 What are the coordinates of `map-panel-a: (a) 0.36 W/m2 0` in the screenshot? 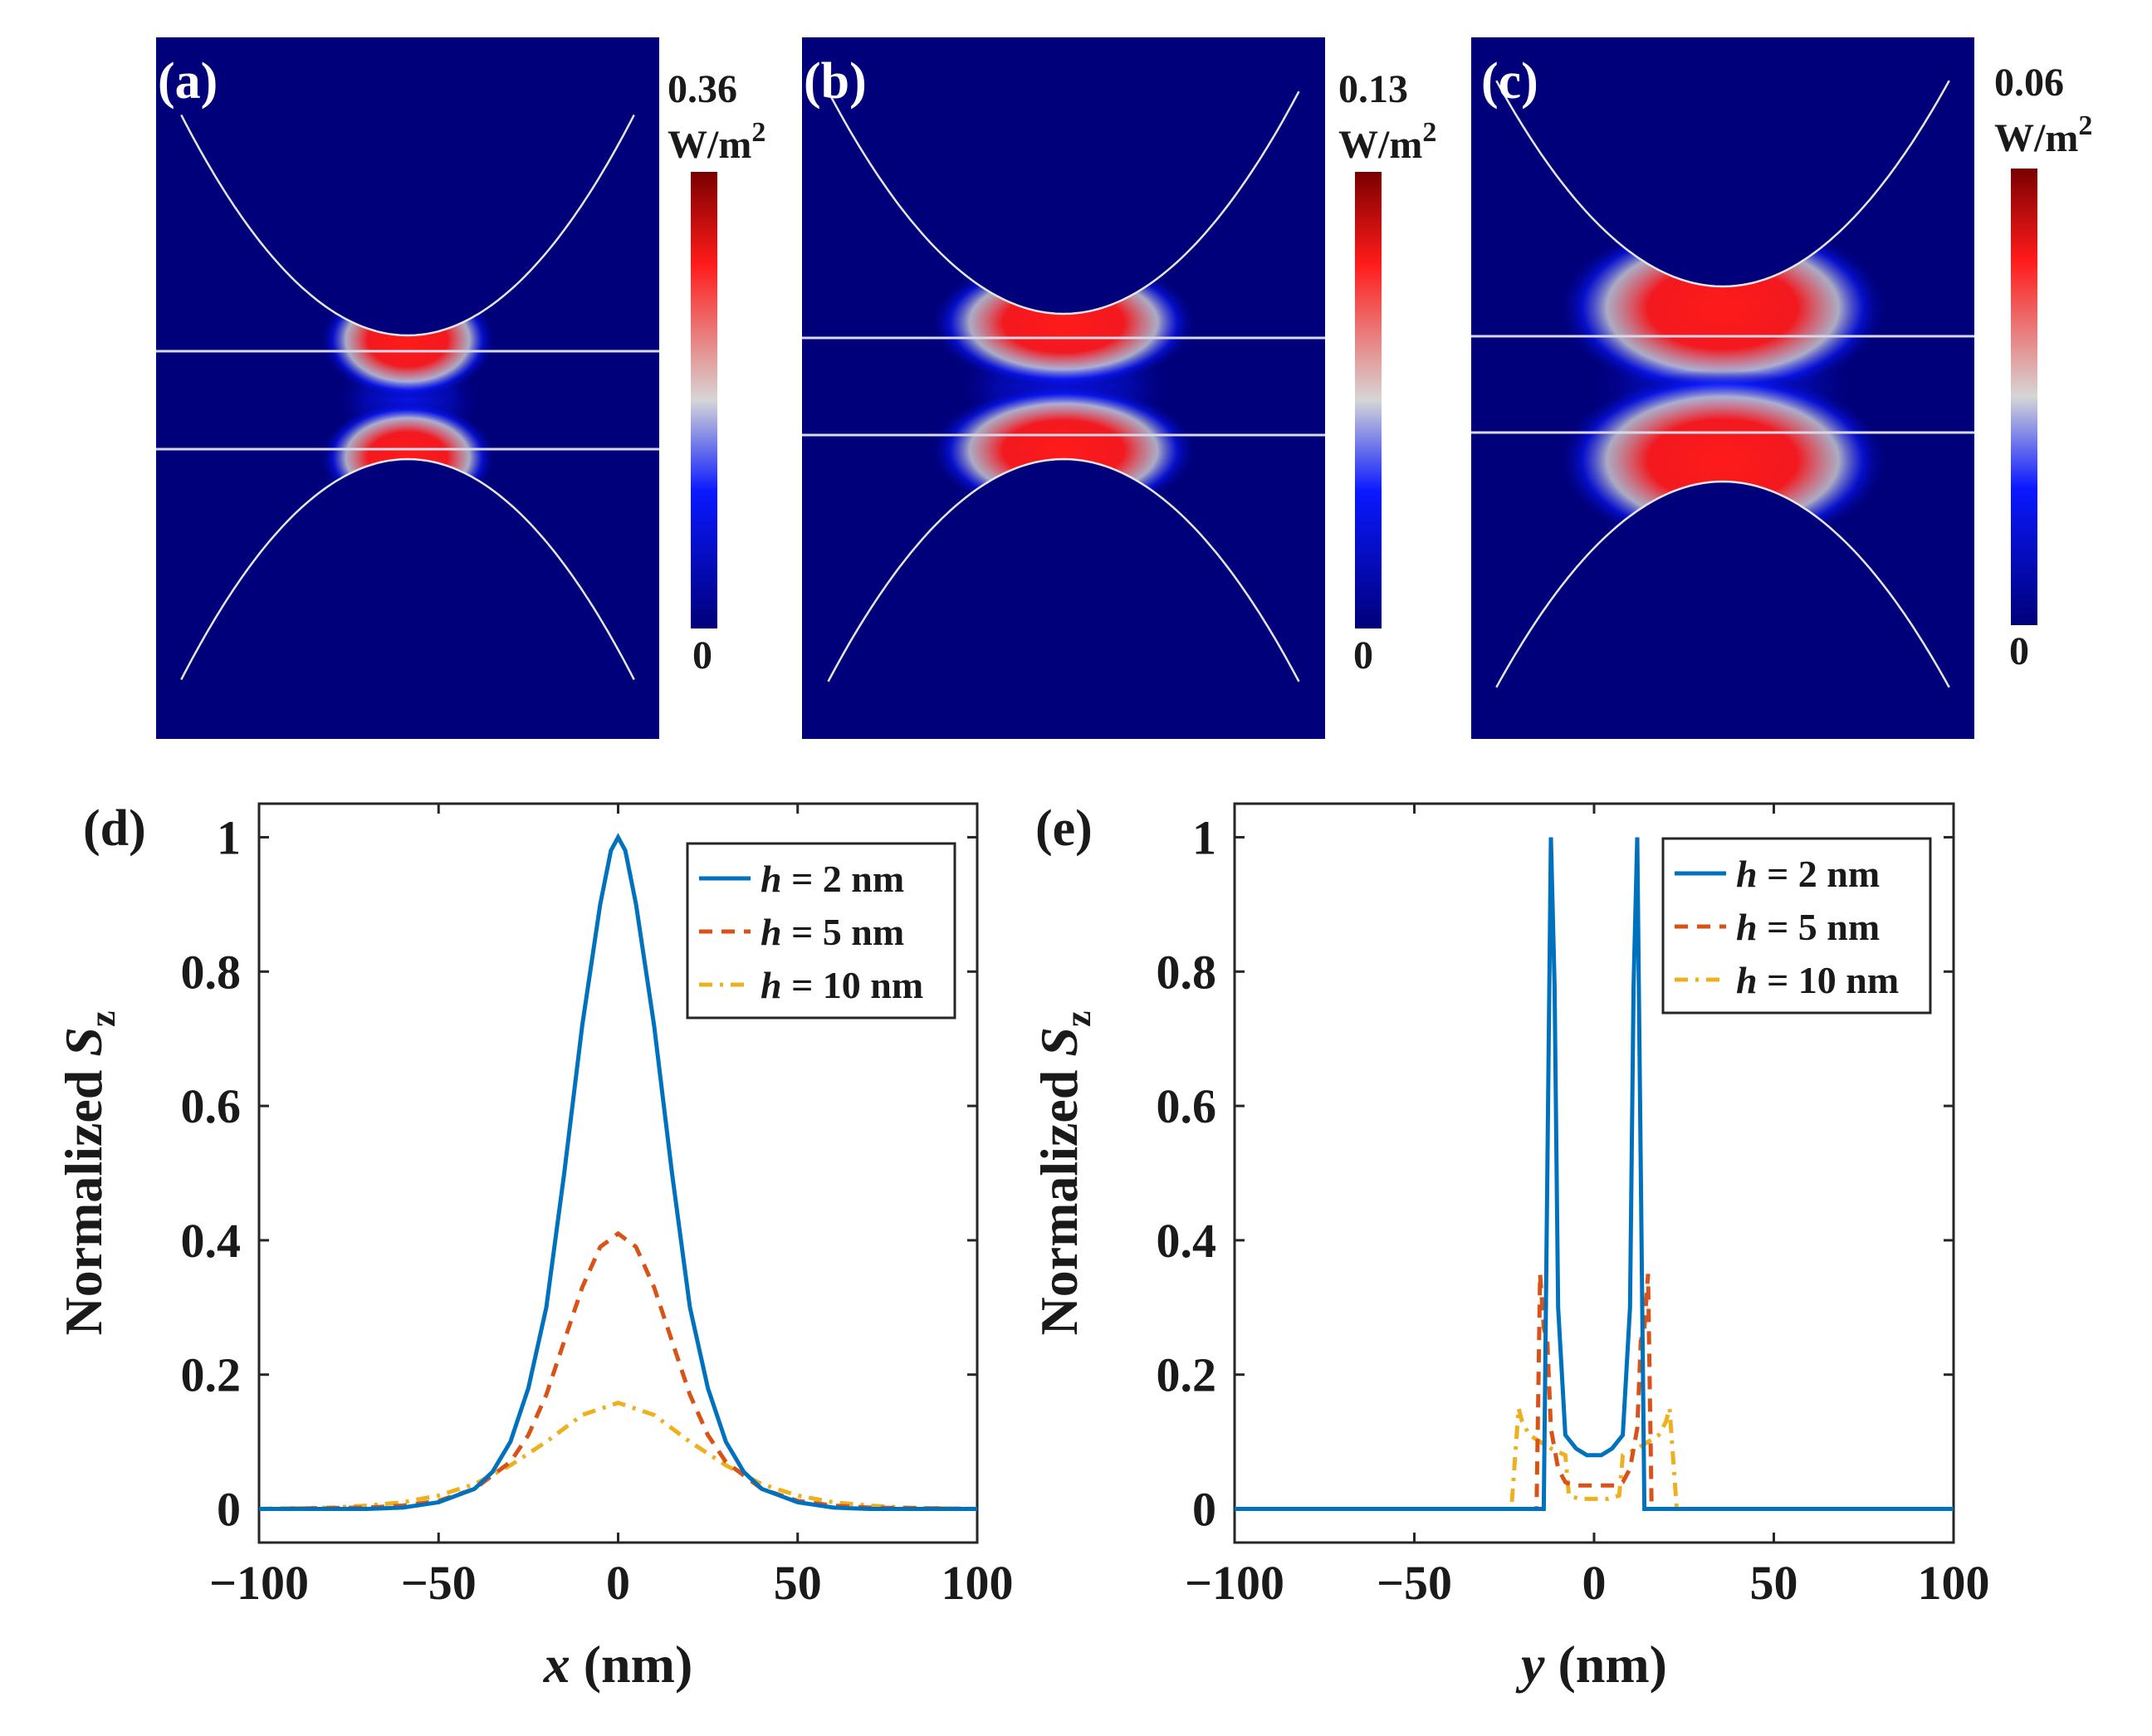 It's located at (460, 388).